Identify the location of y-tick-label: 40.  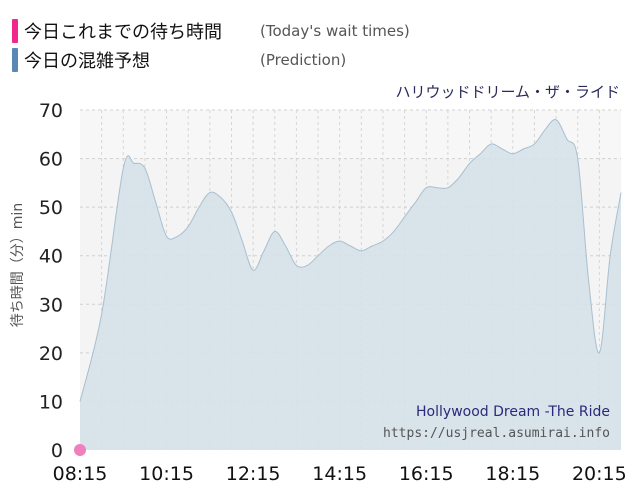
(51, 257).